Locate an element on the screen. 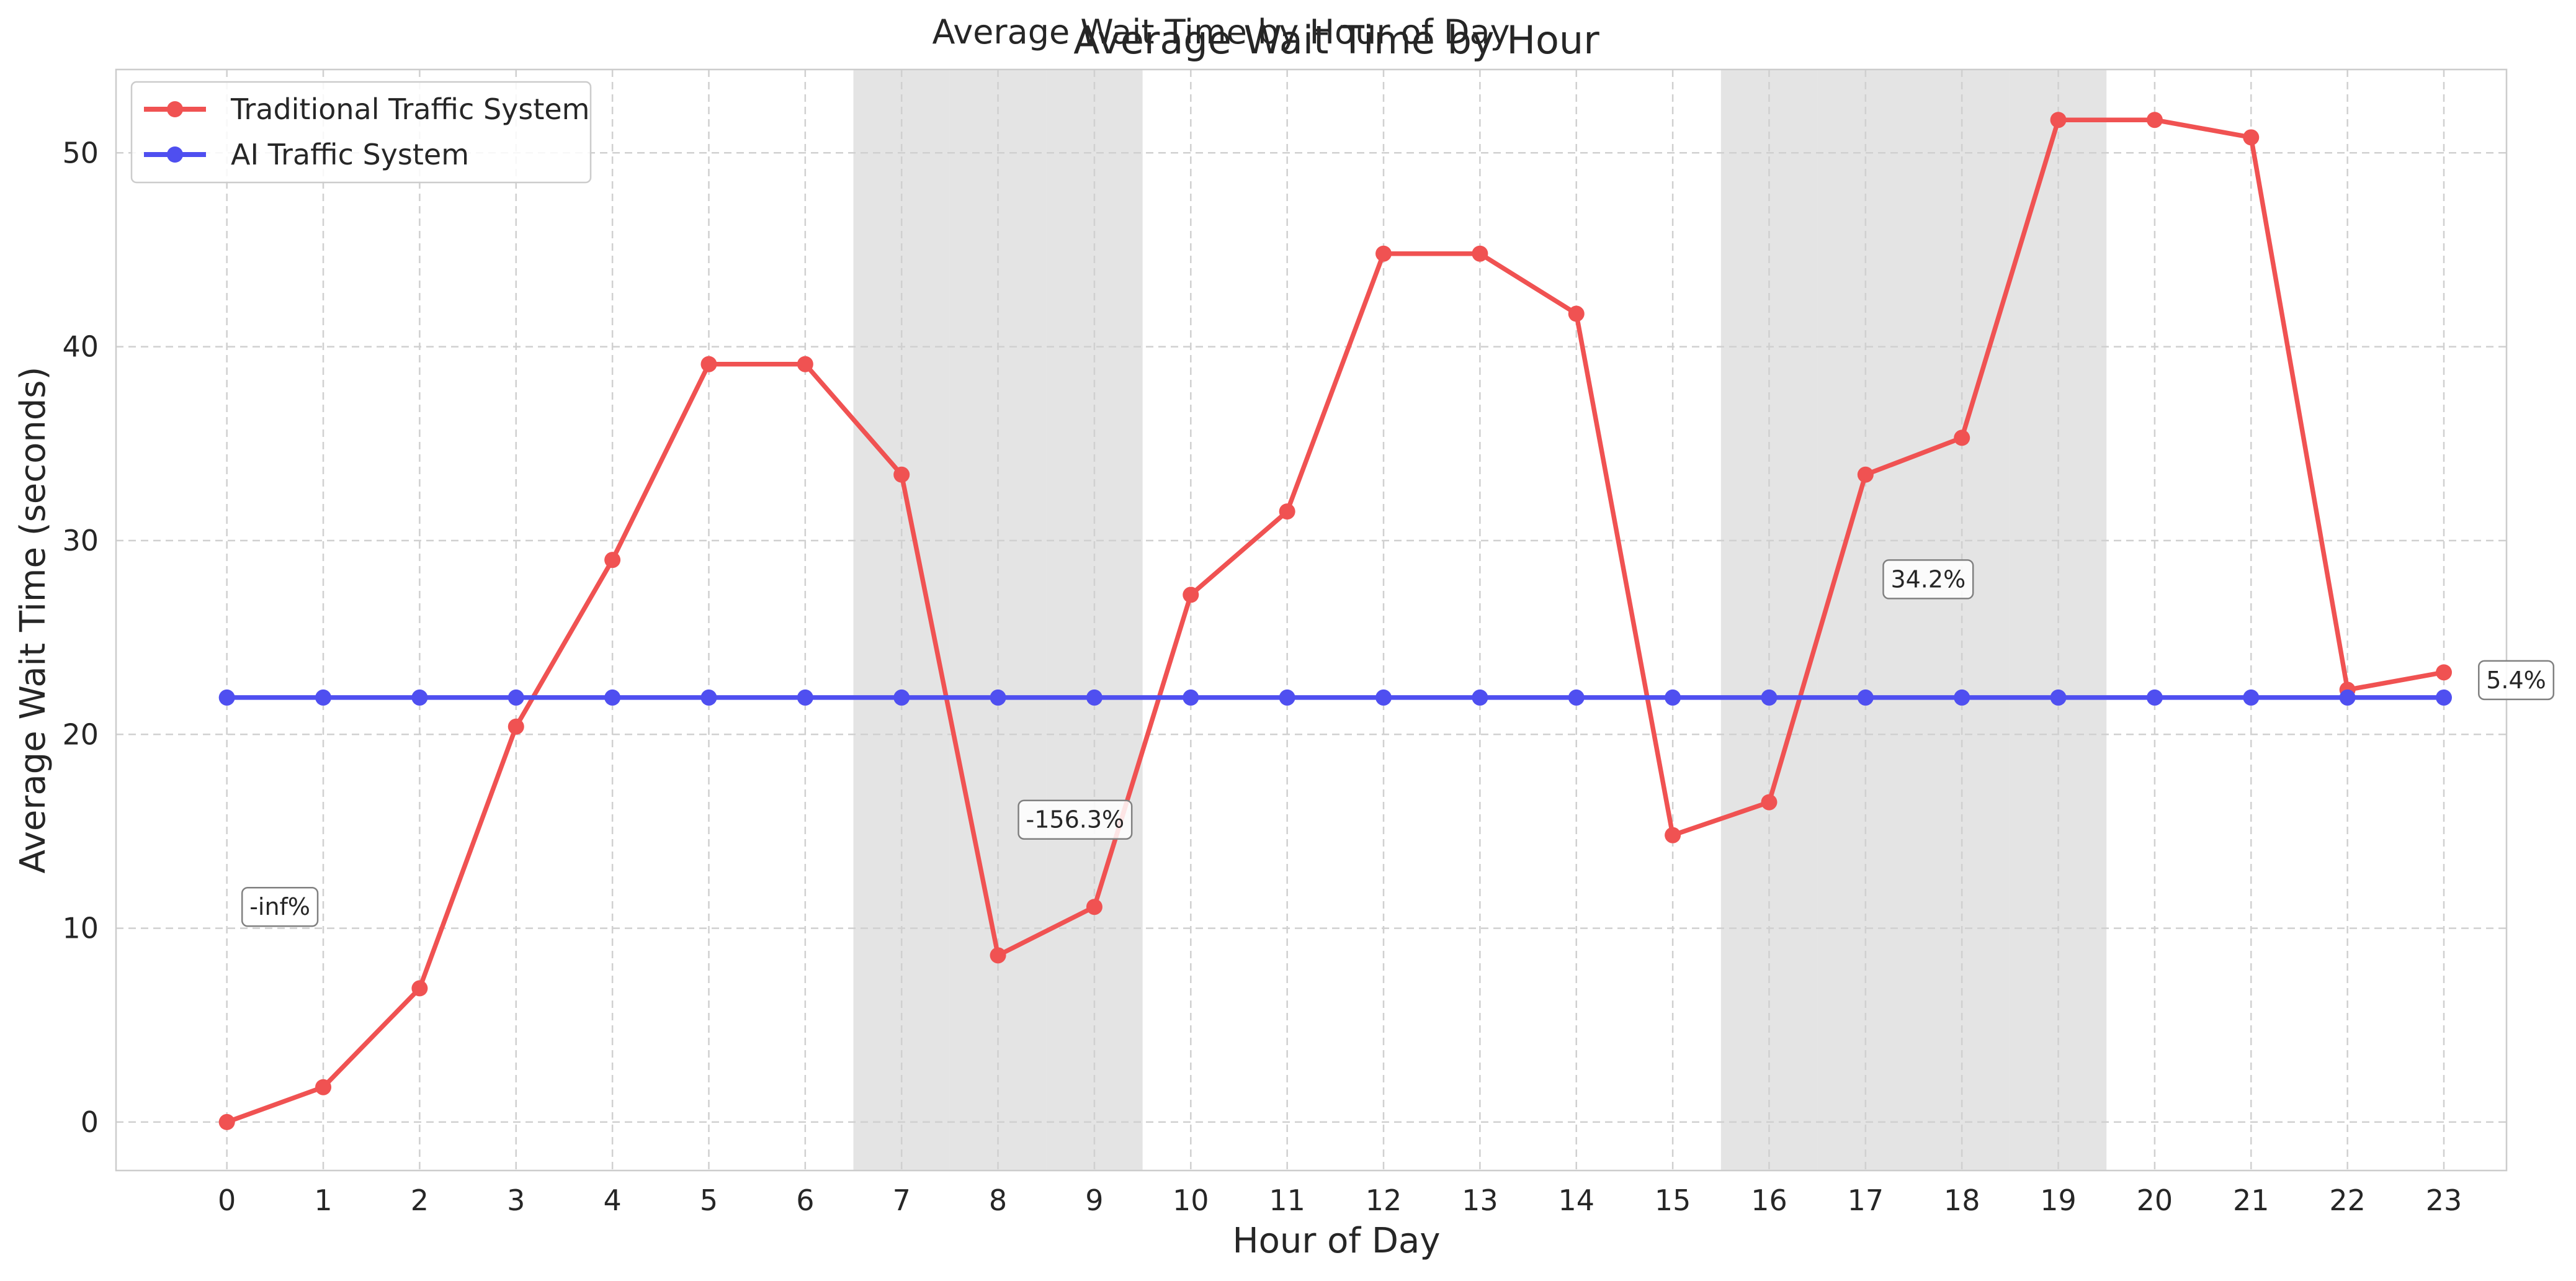  y-tick-label: 30 is located at coordinates (80, 540).